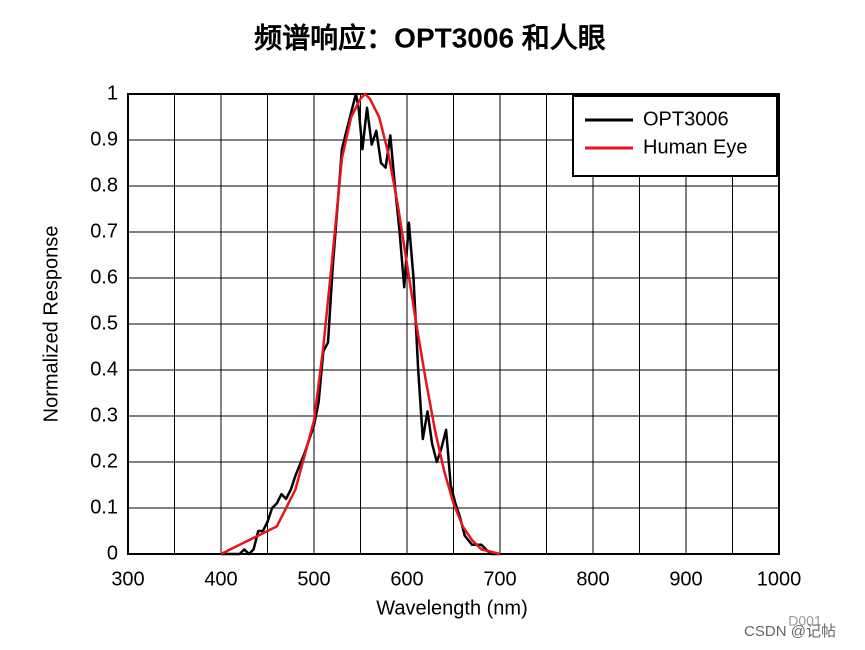  Describe the element at coordinates (779, 579) in the screenshot. I see `x-tick-label: 1000` at that location.